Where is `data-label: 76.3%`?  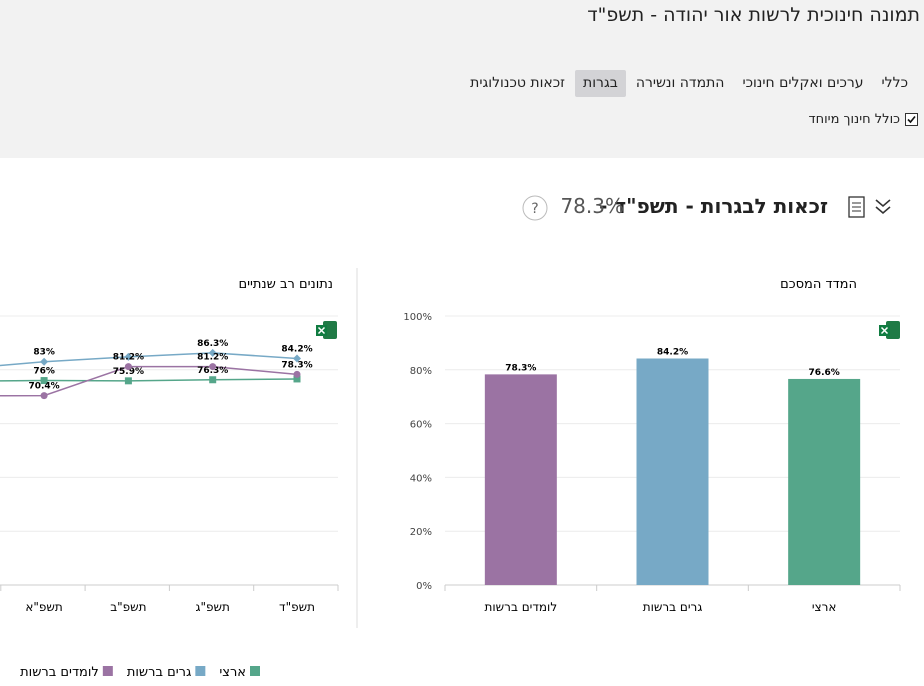 data-label: 76.3% is located at coordinates (212, 371).